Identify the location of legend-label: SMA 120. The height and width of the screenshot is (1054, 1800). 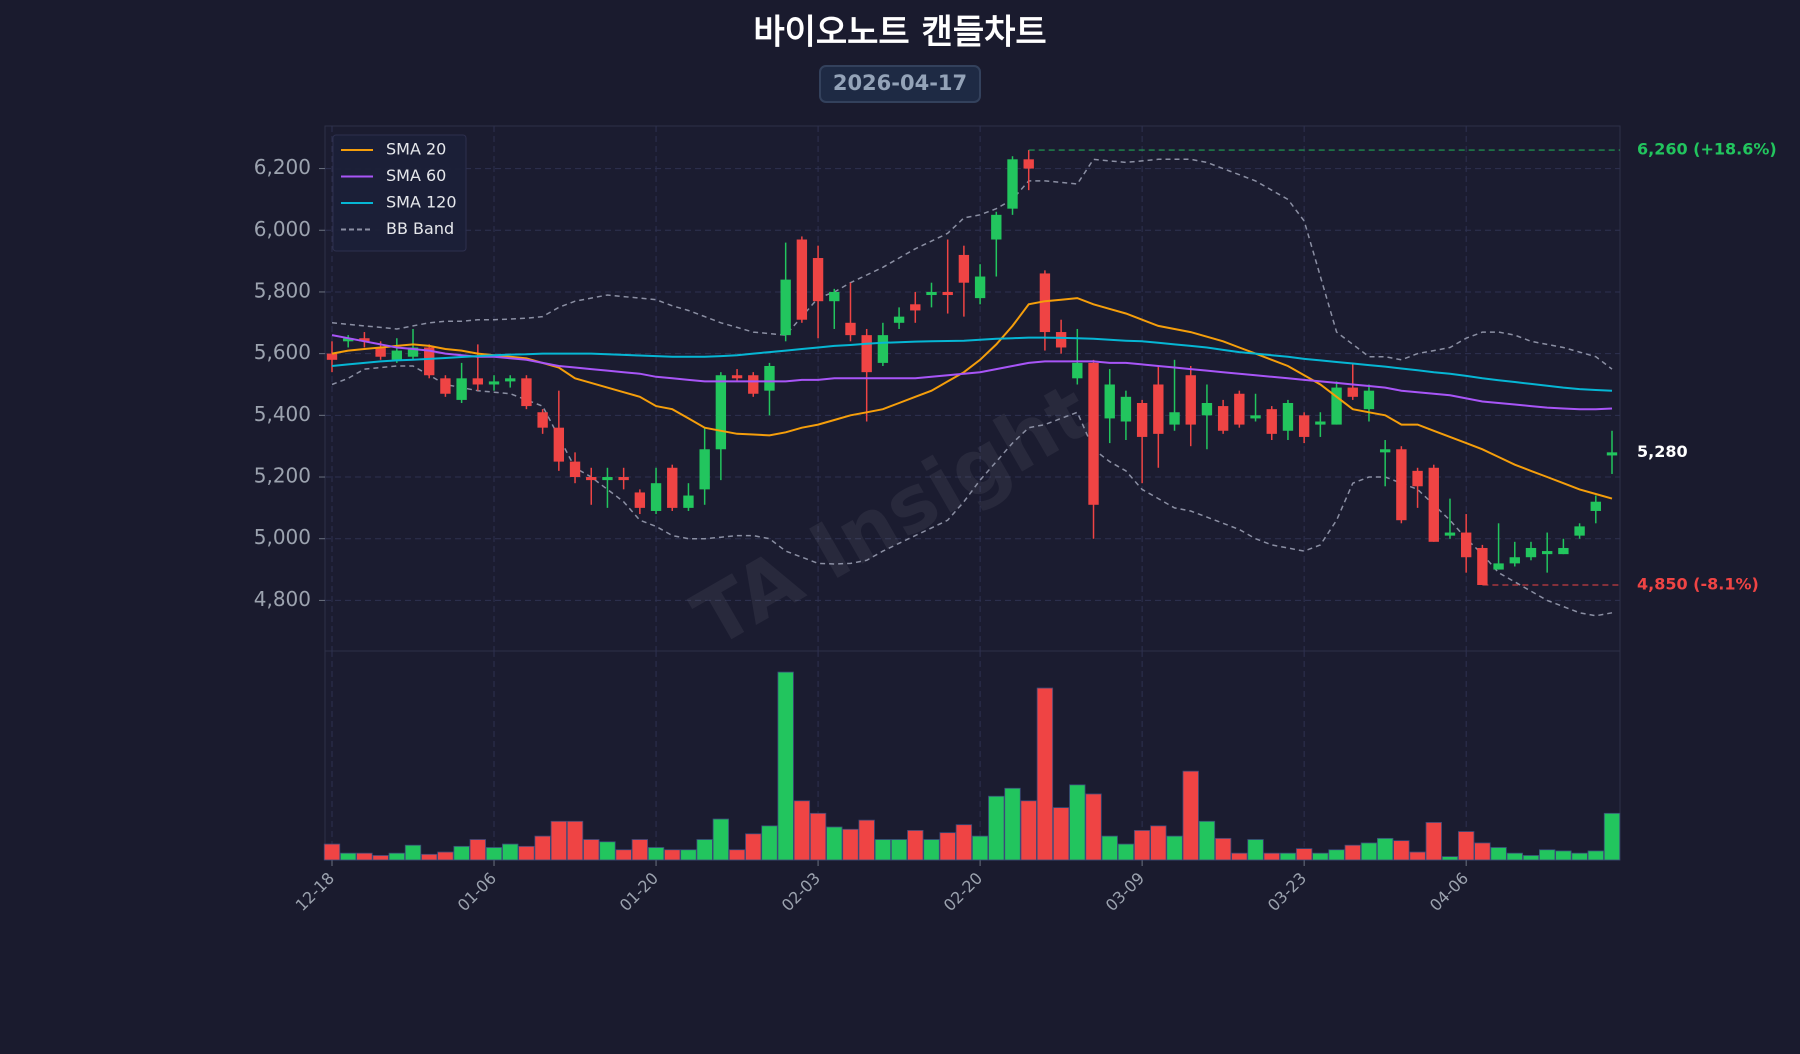
(421, 202).